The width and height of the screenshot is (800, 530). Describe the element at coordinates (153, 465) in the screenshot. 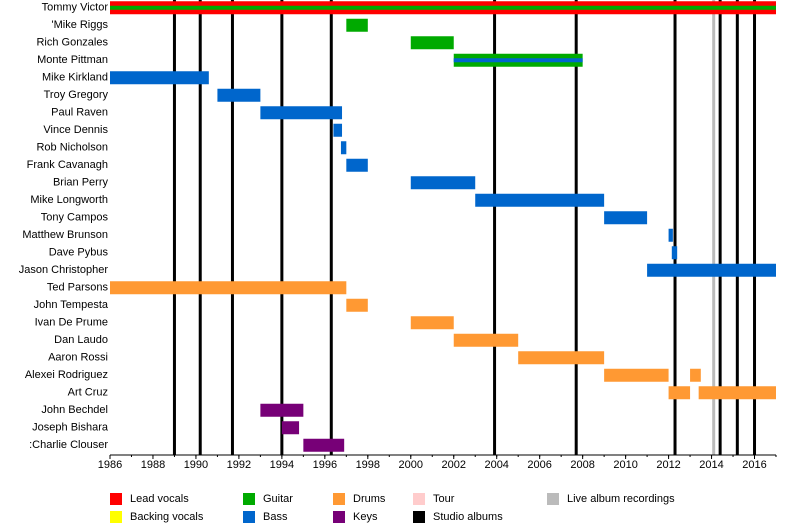

I see `x-tick-label: 1988` at that location.